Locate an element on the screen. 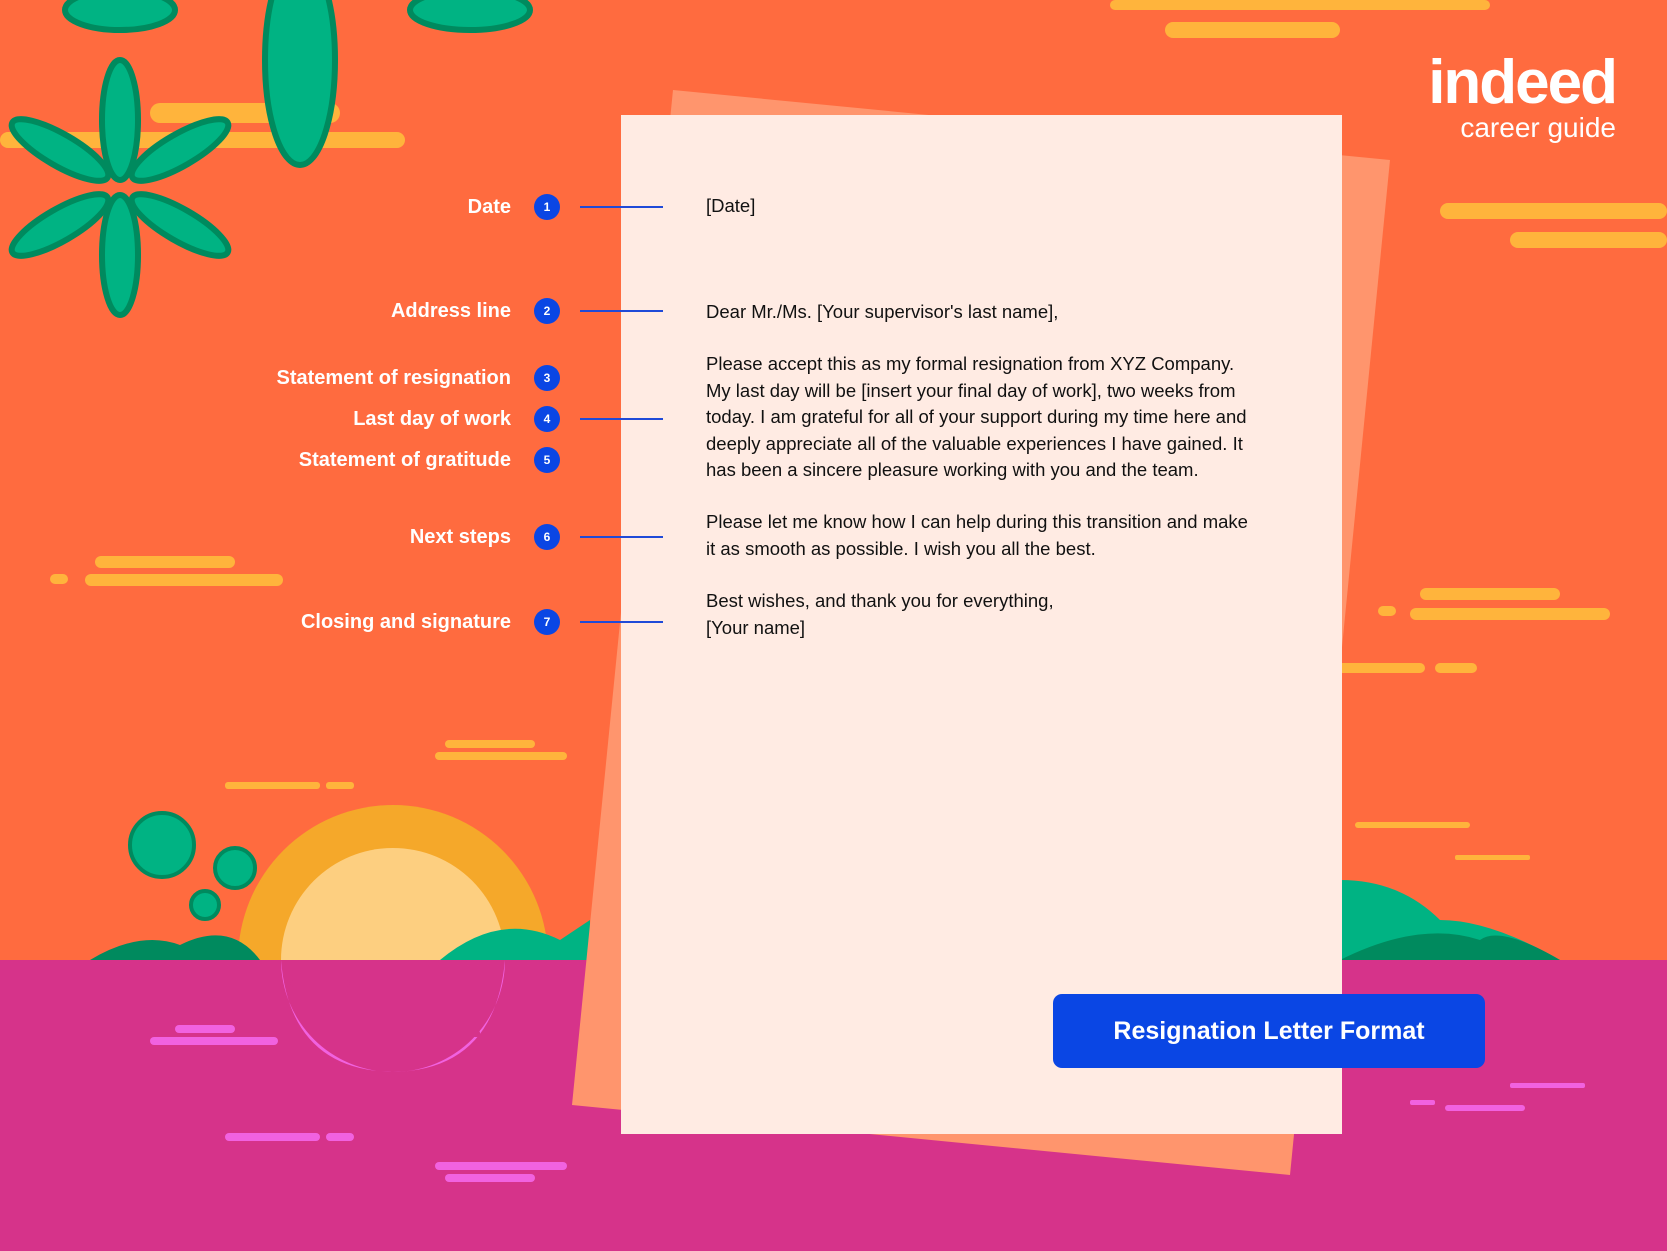 Image resolution: width=1667 pixels, height=1251 pixels. annotation-number: 4 is located at coordinates (547, 419).